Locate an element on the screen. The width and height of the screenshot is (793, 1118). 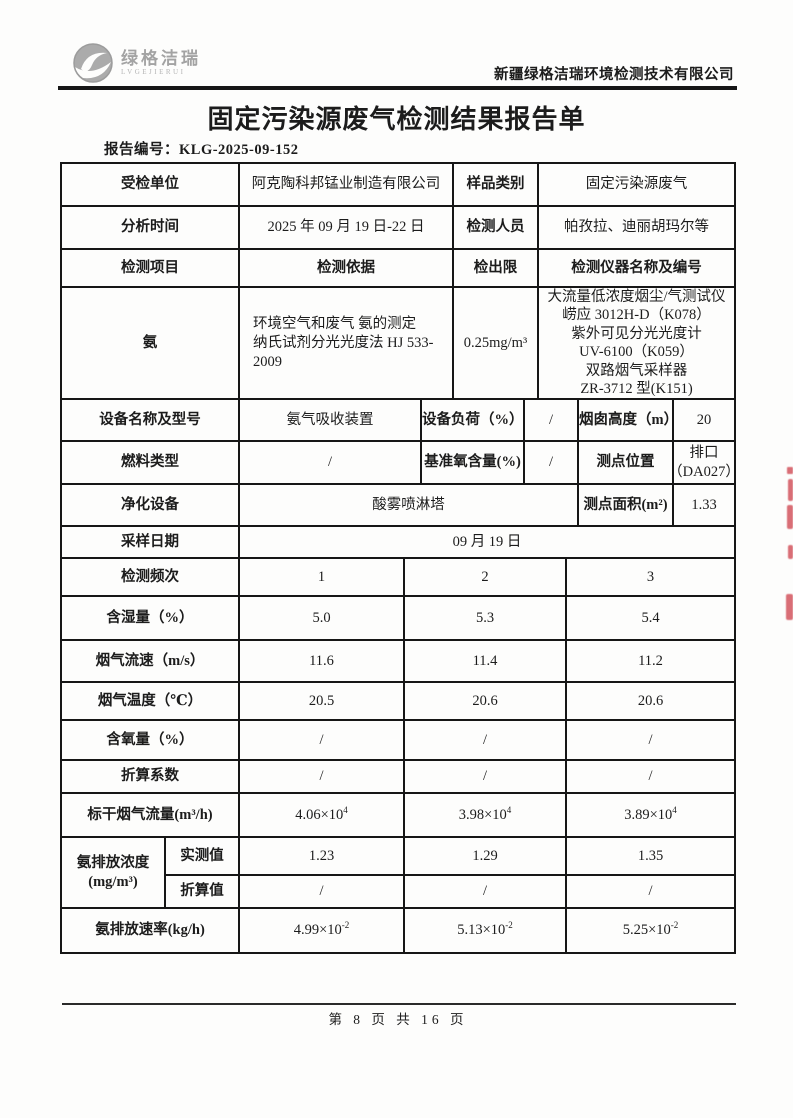
outlet-line: 排口 is located at coordinates (704, 452).